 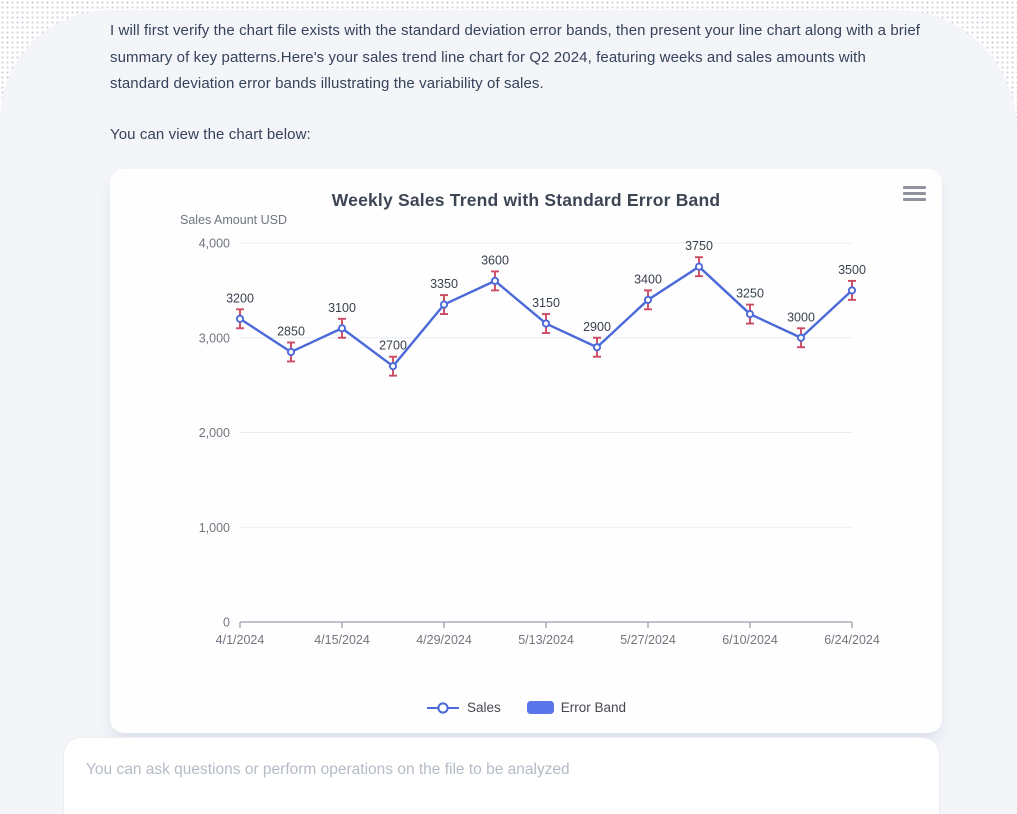 What do you see at coordinates (214, 338) in the screenshot?
I see `y-tick-label: 3,000` at bounding box center [214, 338].